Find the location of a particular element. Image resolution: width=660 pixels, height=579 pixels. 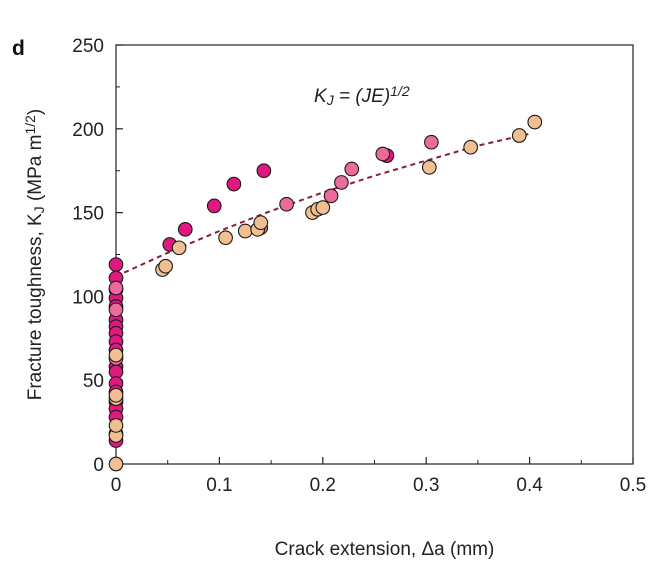

x-tick-label: 0.4 is located at coordinates (529, 485).